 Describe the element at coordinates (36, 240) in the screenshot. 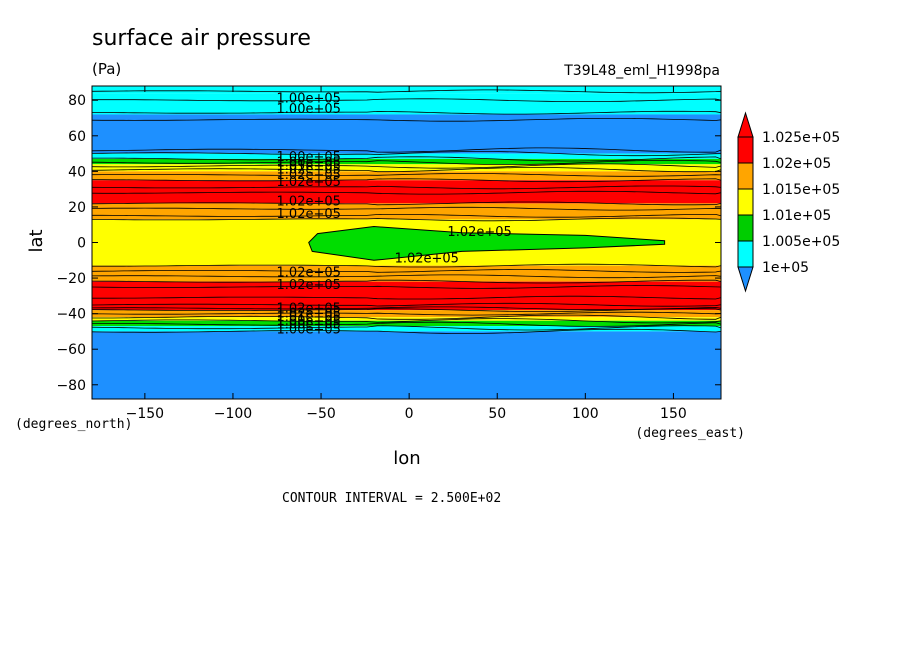

I see `y-axis-label: lat` at that location.